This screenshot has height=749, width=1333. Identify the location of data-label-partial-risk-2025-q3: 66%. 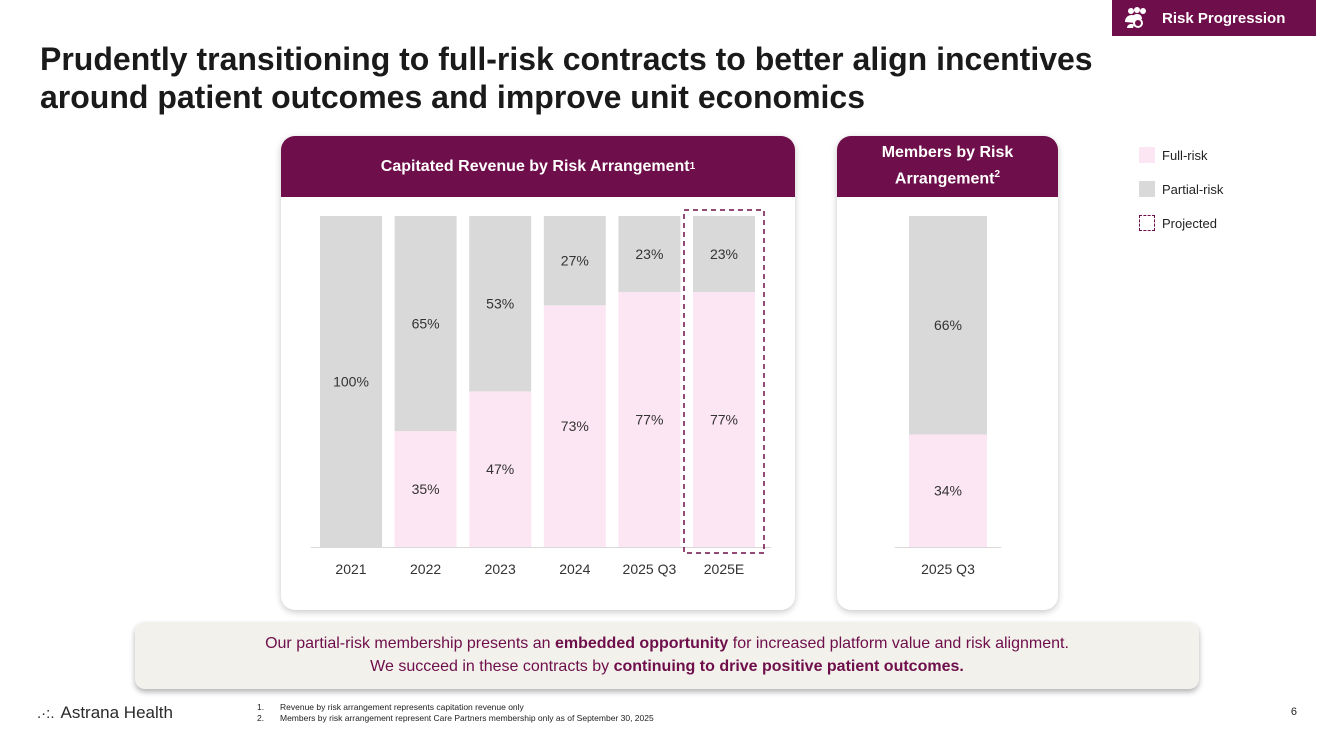
(948, 325).